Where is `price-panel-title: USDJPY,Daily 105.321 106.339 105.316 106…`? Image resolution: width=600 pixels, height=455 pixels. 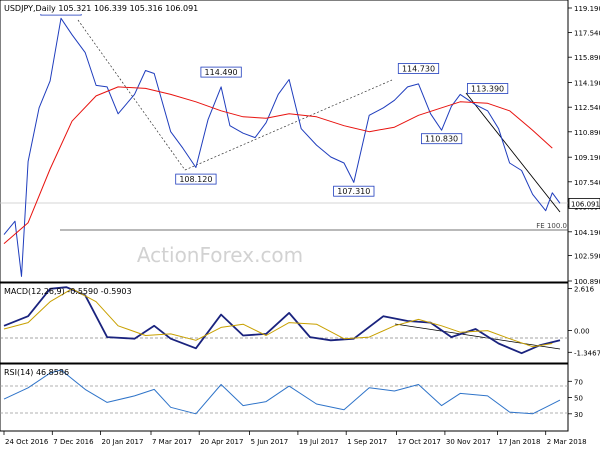
price-panel-title: USDJPY,Daily 105.321 106.339 105.316 106… is located at coordinates (101, 8).